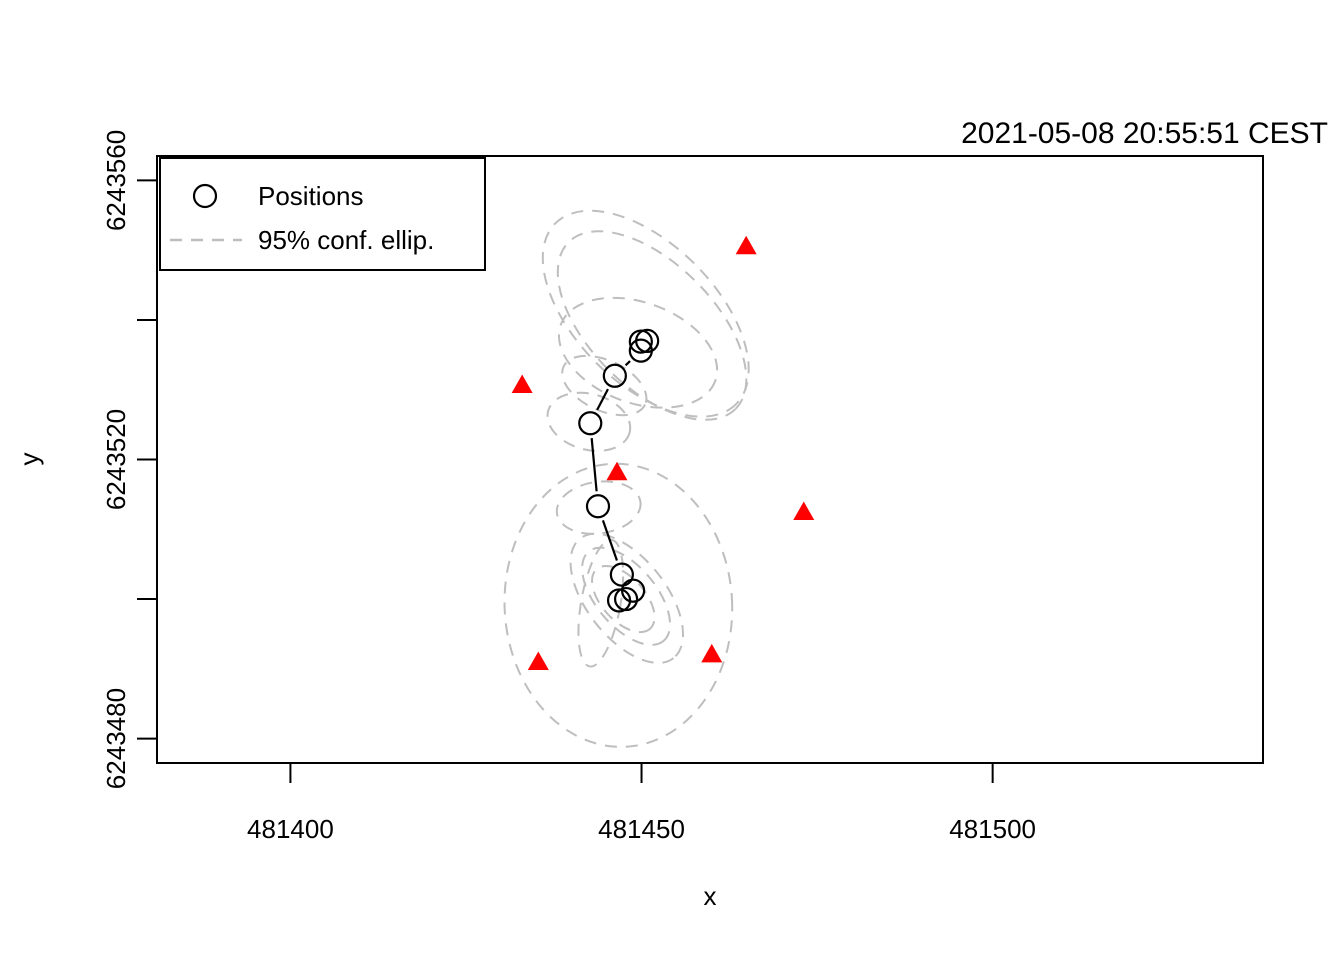 This screenshot has width=1344, height=960. Describe the element at coordinates (29, 459) in the screenshot. I see `y-axis-title: y` at that location.